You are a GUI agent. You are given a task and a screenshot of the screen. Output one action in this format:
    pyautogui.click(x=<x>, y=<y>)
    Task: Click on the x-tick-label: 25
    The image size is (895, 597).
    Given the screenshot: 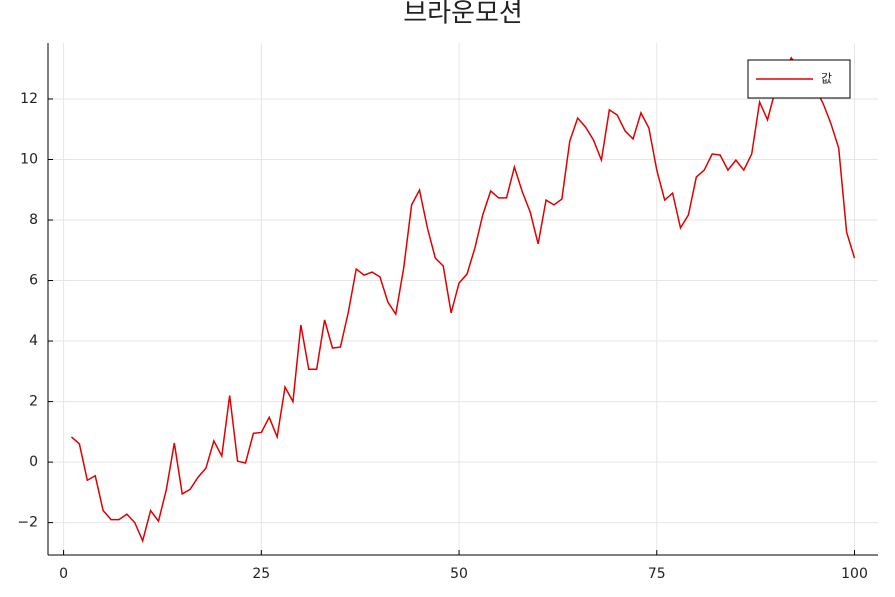 What is the action you would take?
    pyautogui.click(x=261, y=574)
    